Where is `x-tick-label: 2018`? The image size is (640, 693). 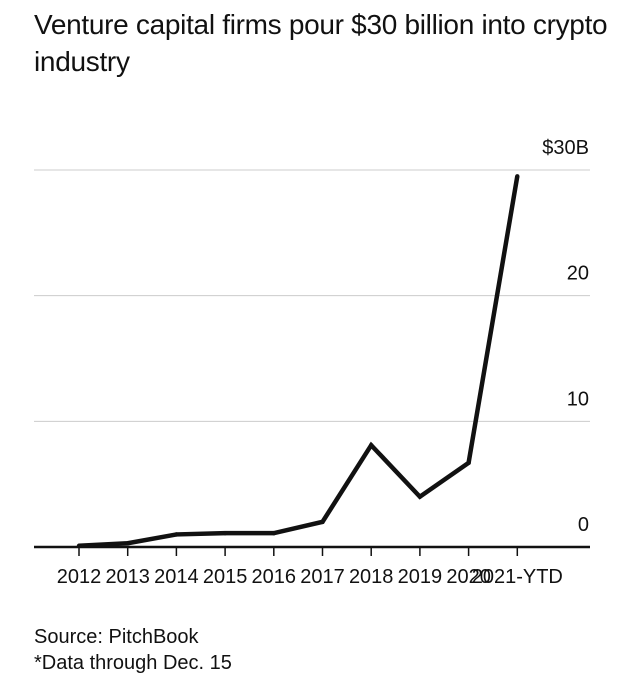 x-tick-label: 2018 is located at coordinates (371, 577).